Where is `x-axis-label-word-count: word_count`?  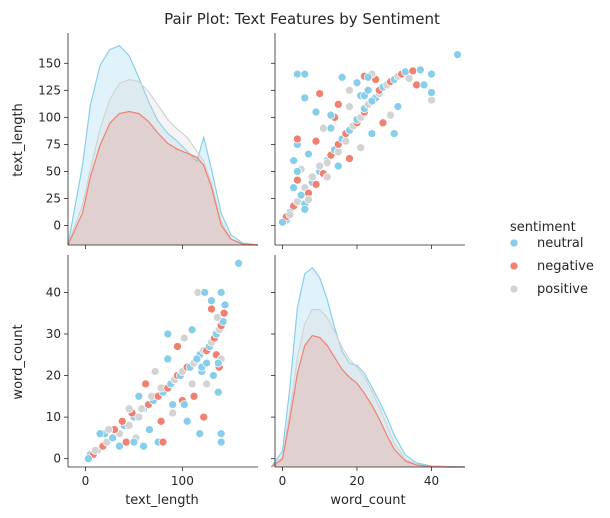 x-axis-label-word-count: word_count is located at coordinates (367, 500).